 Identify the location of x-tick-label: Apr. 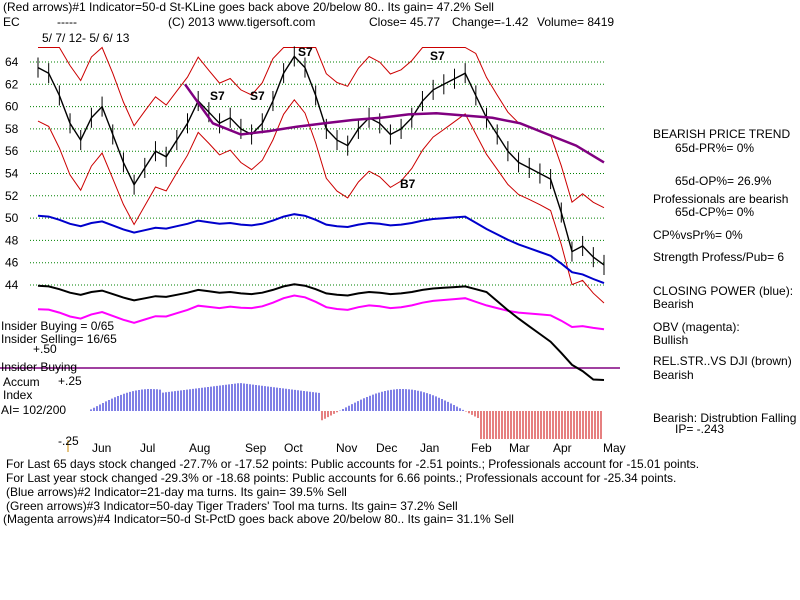
(562, 448).